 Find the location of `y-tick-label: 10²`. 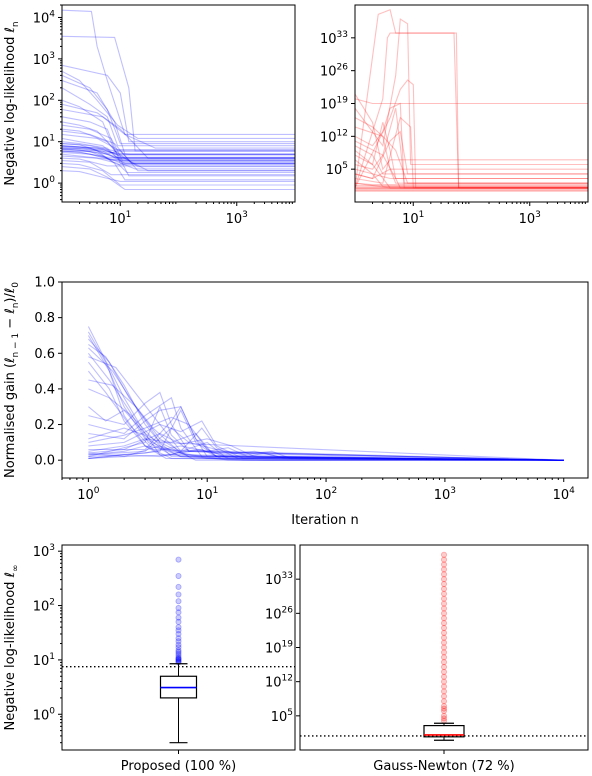

y-tick-label: 10² is located at coordinates (44, 100).